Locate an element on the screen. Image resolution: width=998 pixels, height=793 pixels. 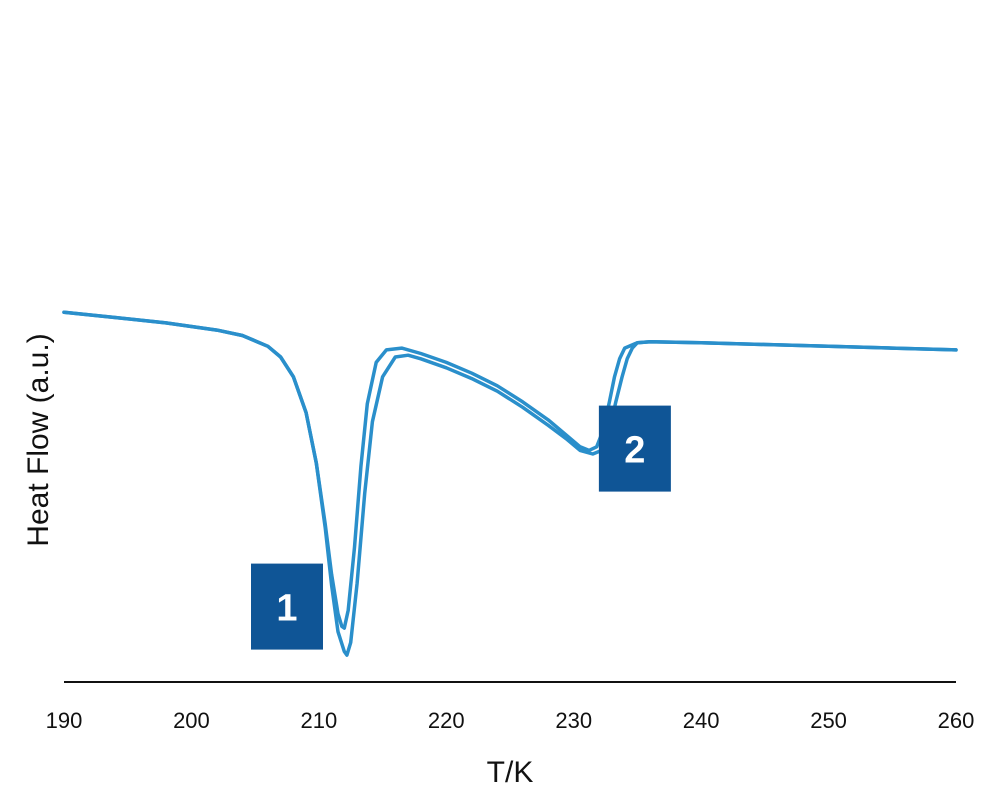
peak-label-1: 1 is located at coordinates (287, 606).